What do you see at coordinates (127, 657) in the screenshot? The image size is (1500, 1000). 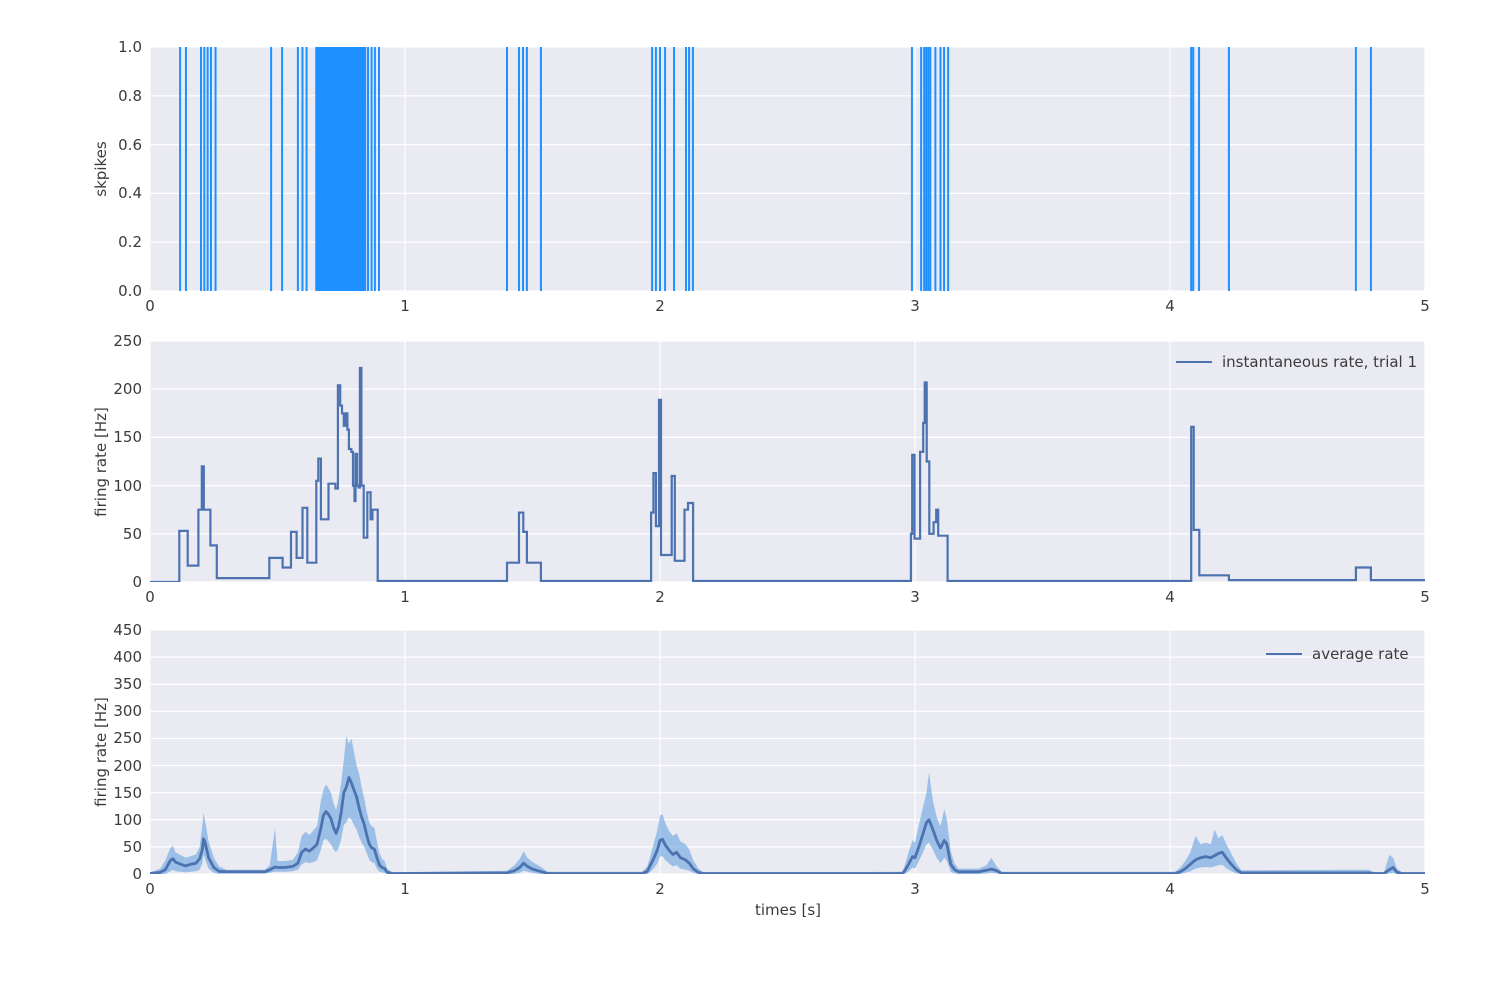 I see `y-tick-label: 400` at bounding box center [127, 657].